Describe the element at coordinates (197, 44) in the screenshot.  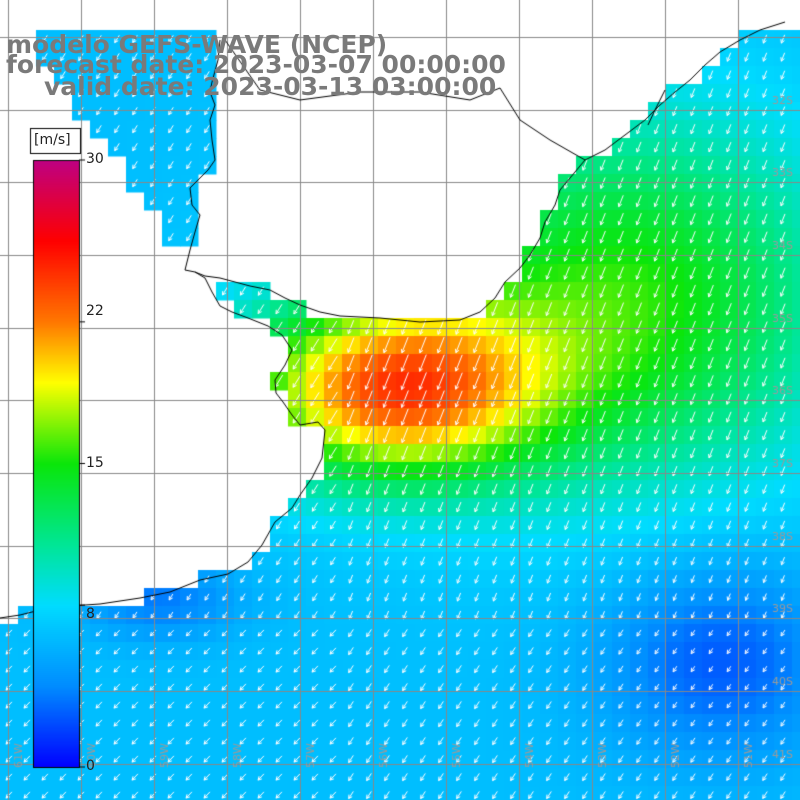
I see `model-title: modelo GEFS-WAVE (NCEP)` at that location.